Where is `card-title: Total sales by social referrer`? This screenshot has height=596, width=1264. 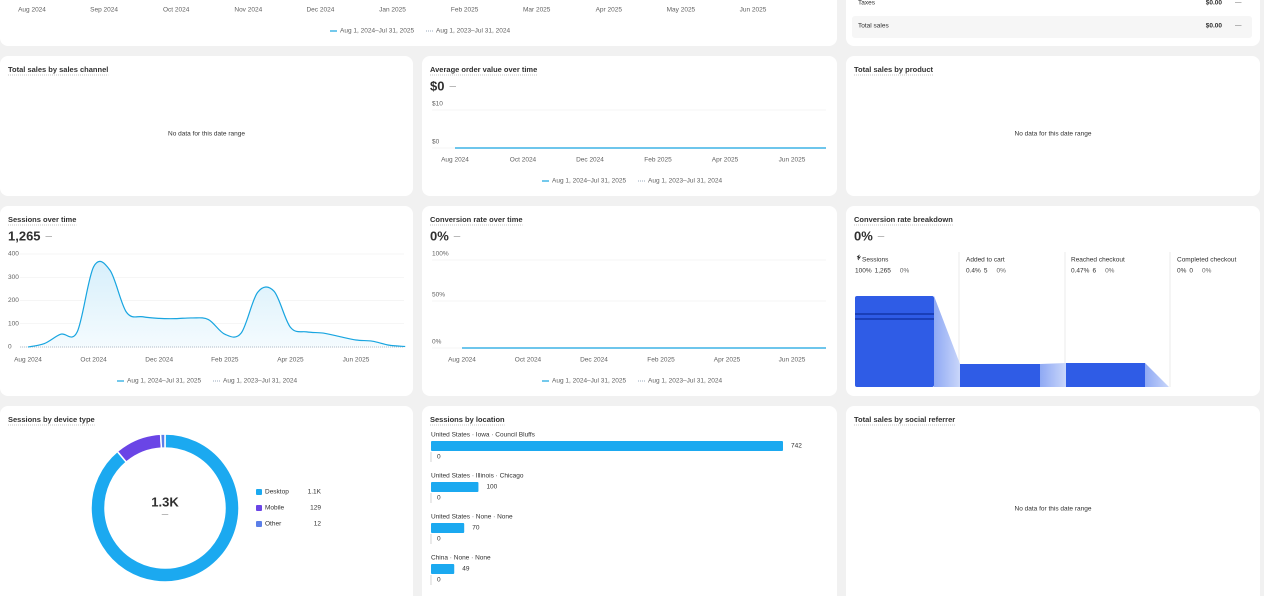 card-title: Total sales by social referrer is located at coordinates (904, 419).